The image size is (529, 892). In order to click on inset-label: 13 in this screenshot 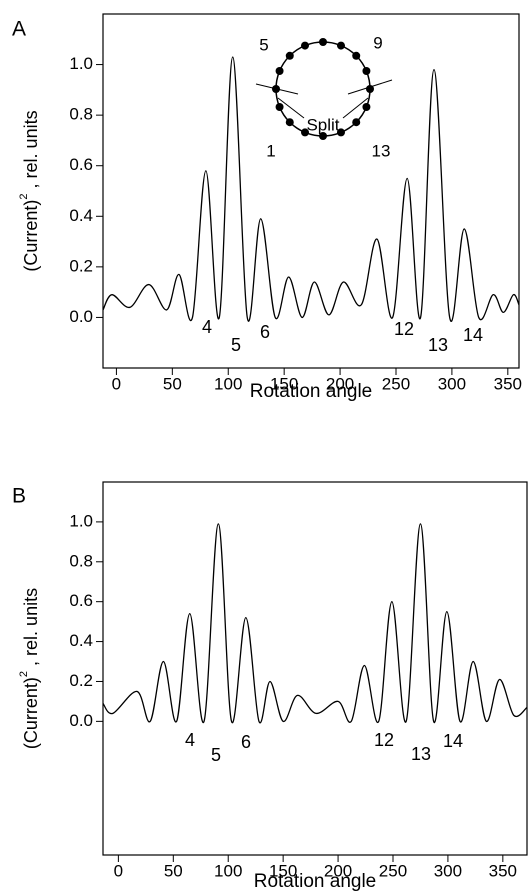, I will do `click(381, 150)`.